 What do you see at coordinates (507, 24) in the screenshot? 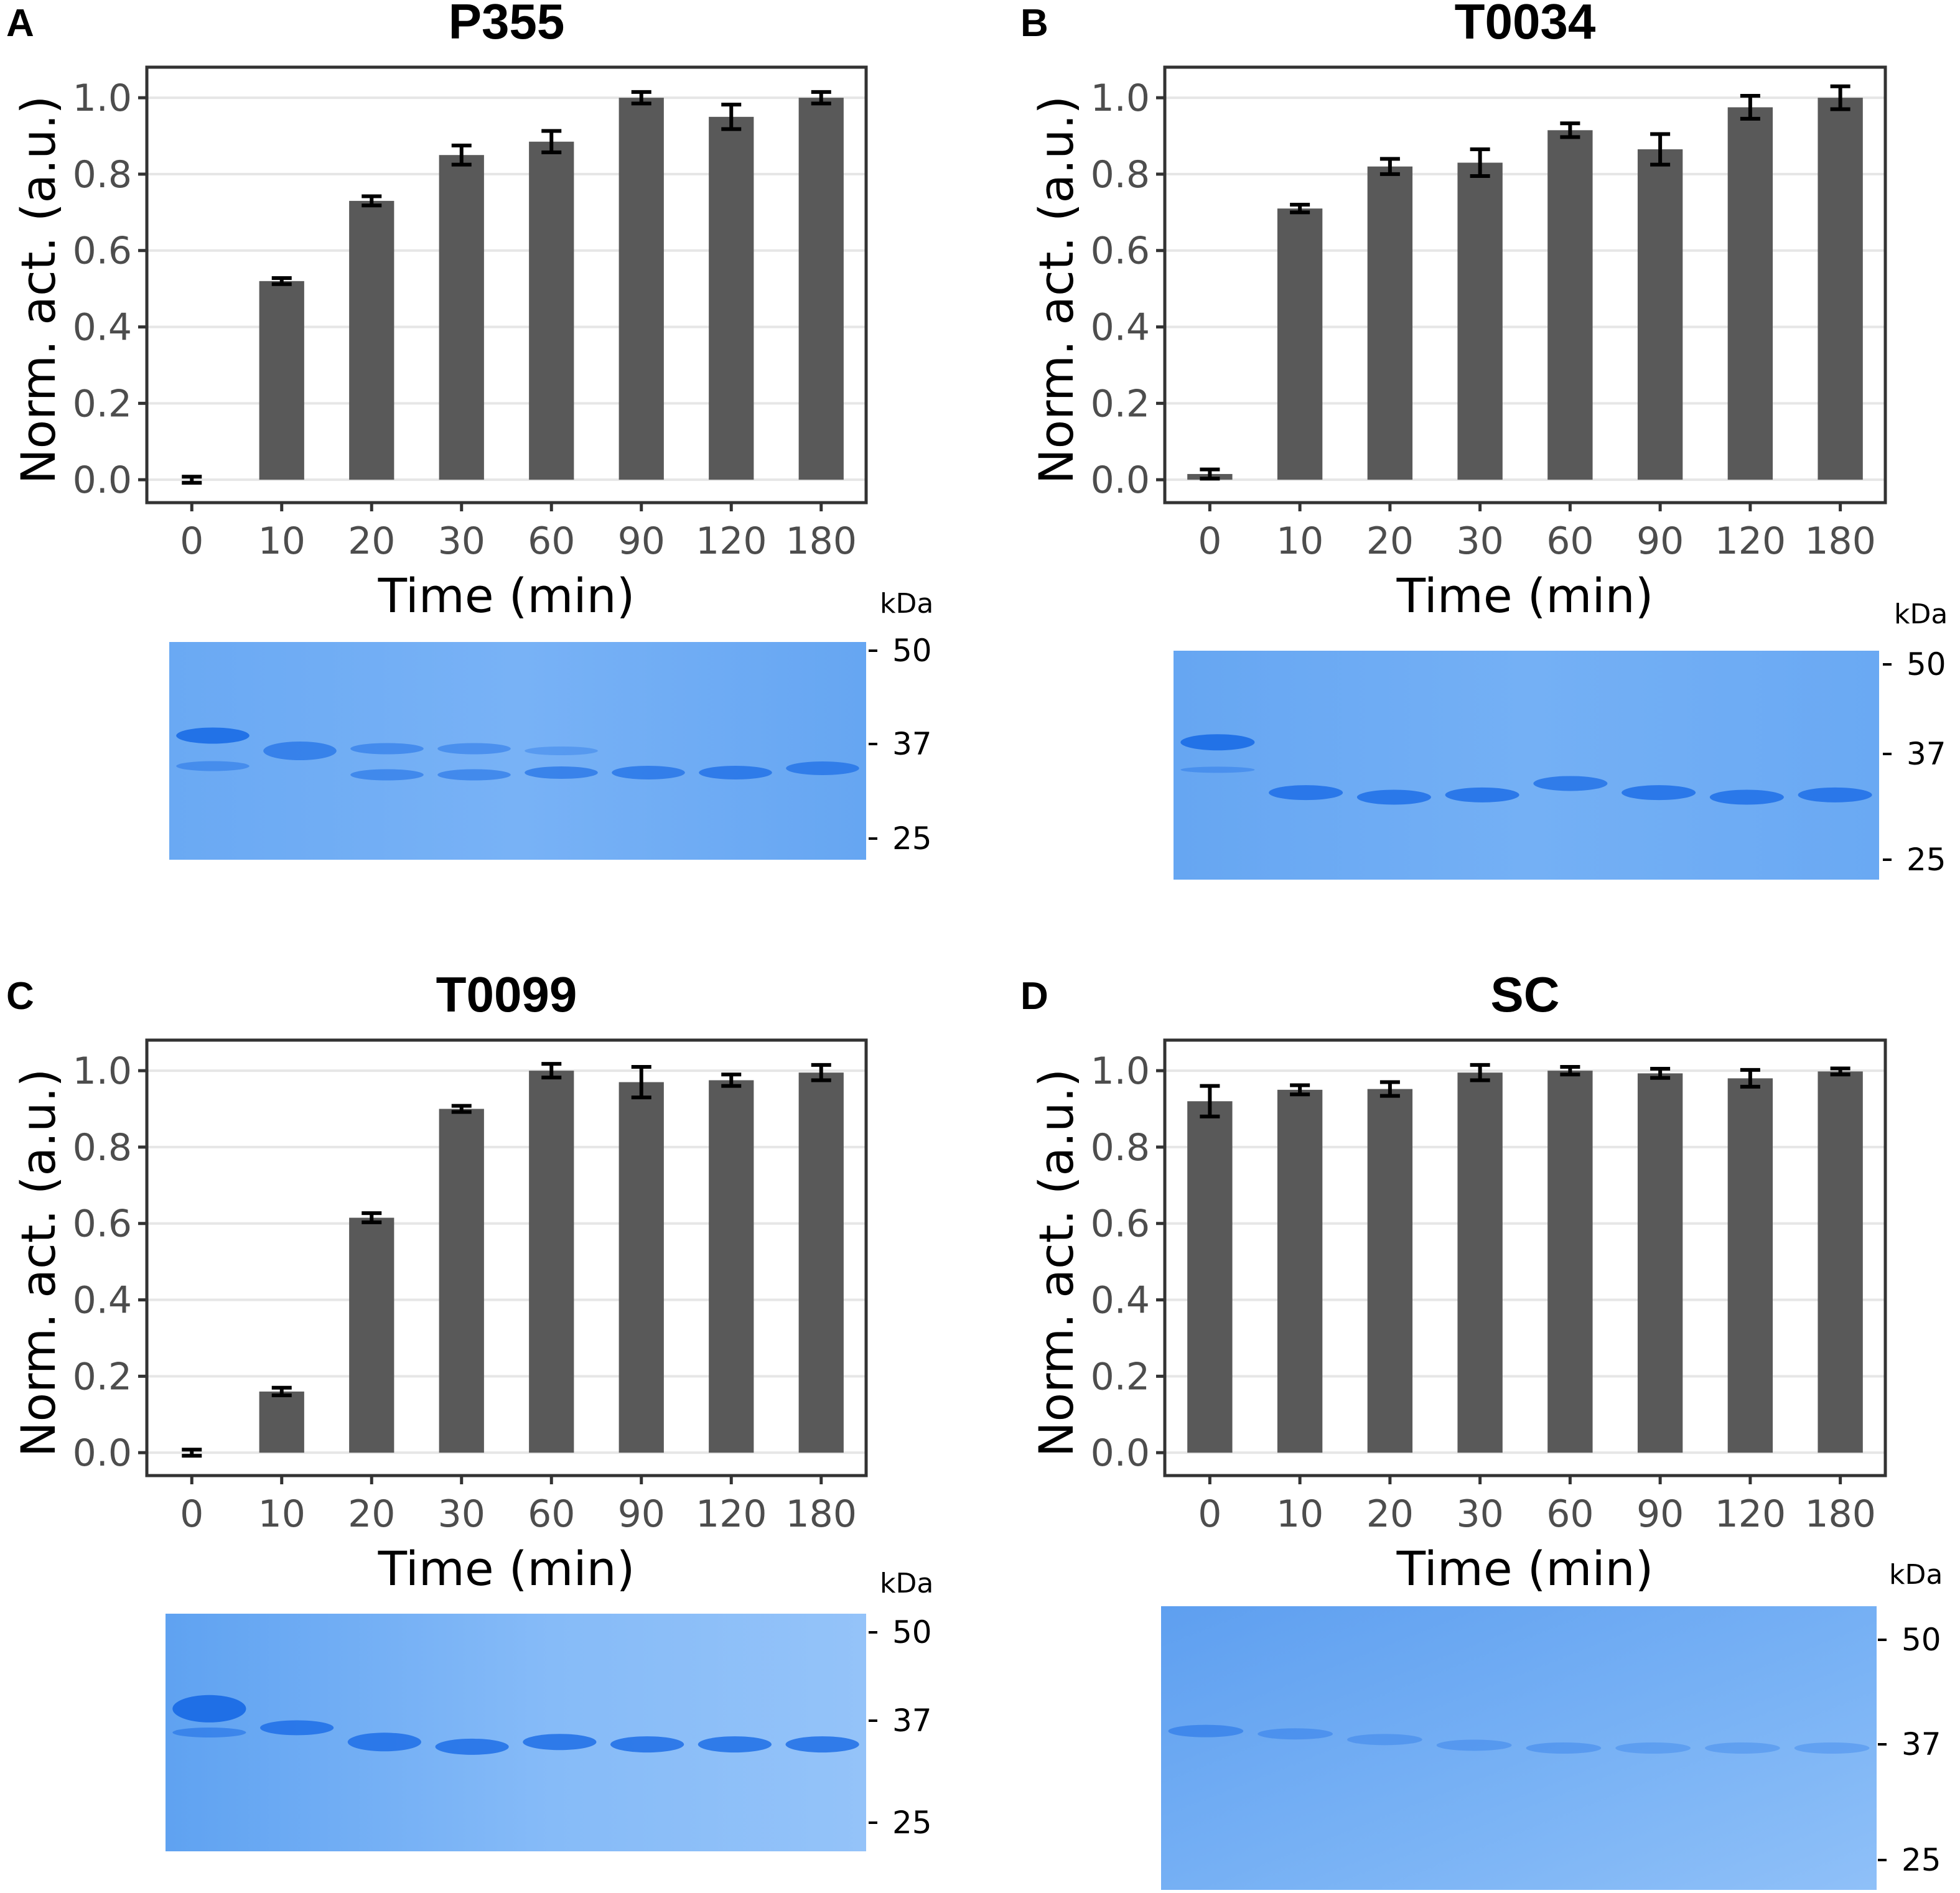
I see `chart-title: P355` at bounding box center [507, 24].